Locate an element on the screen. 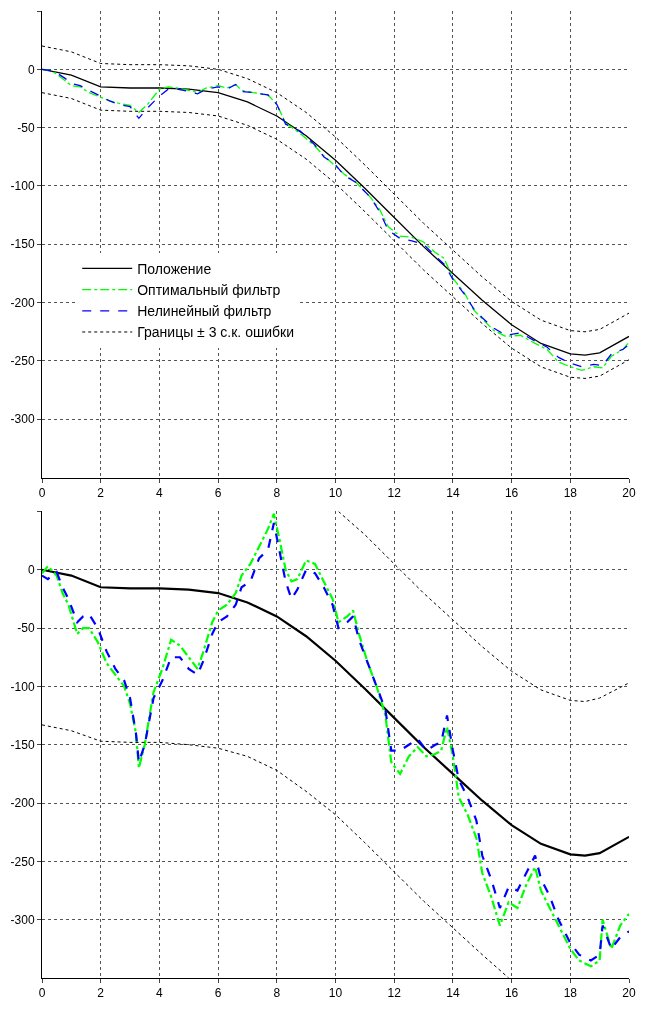 The width and height of the screenshot is (647, 1011). legend-label: Положение is located at coordinates (174, 268).